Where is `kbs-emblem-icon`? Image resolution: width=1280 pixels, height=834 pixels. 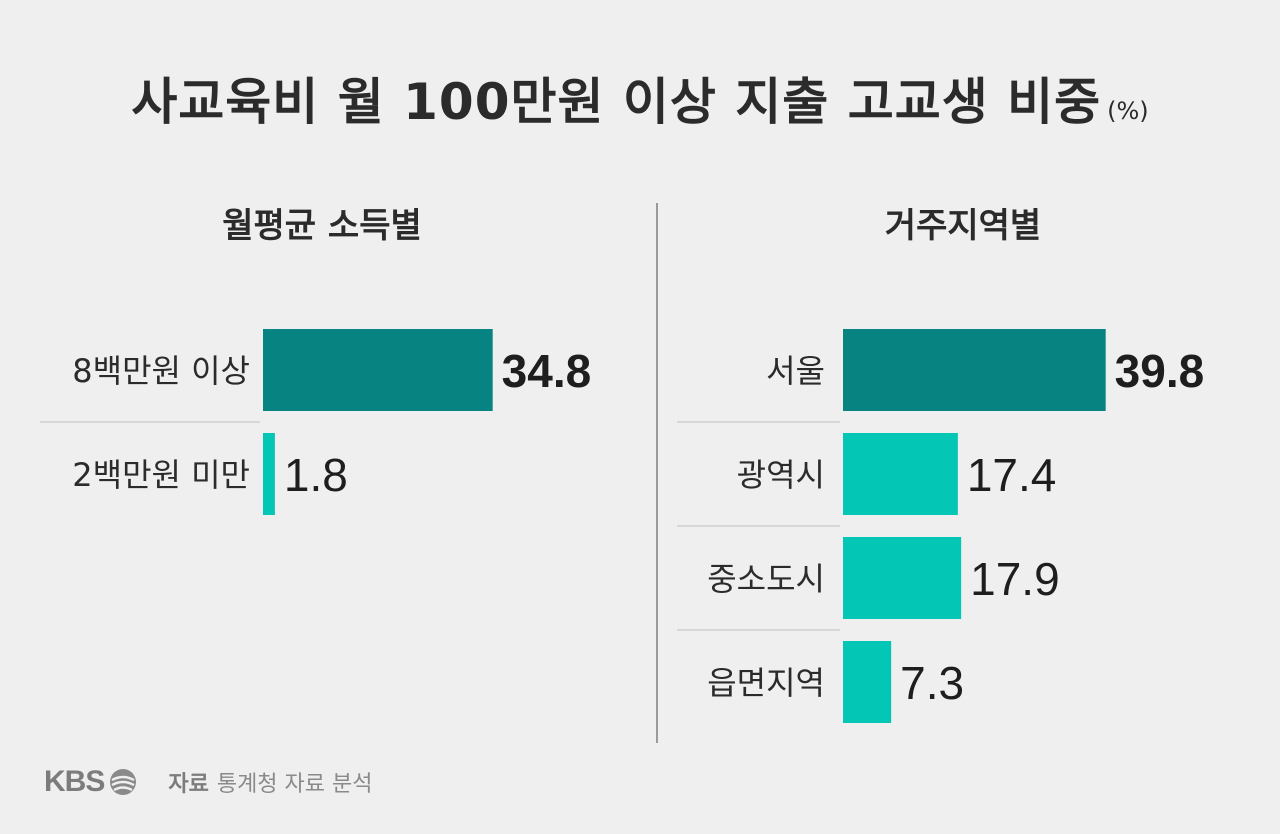 kbs-emblem-icon is located at coordinates (123, 782).